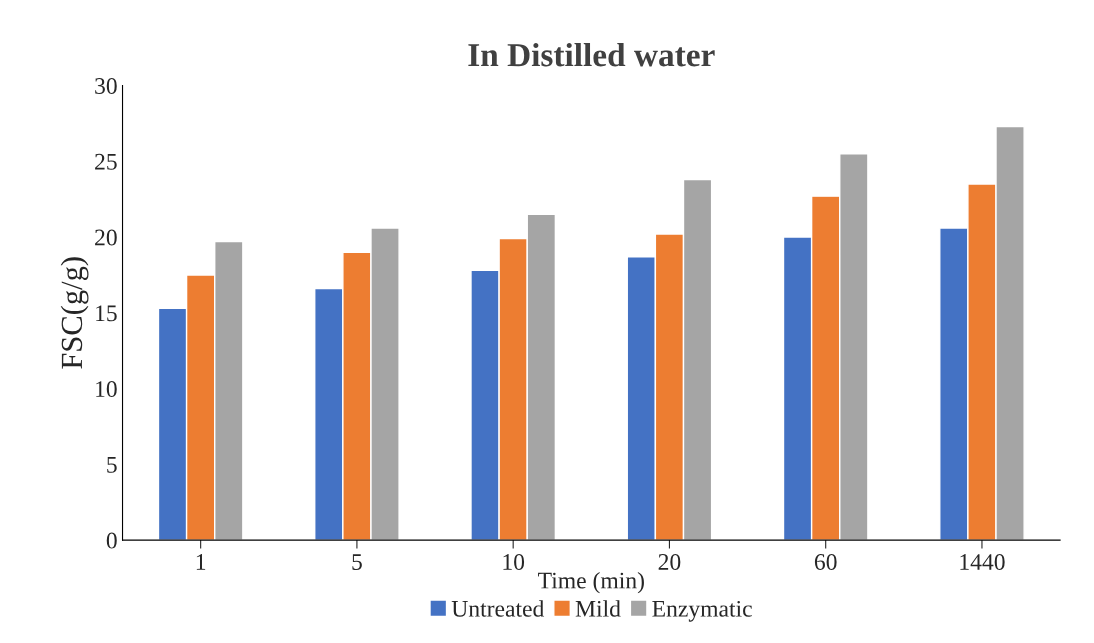 This screenshot has height=643, width=1094. What do you see at coordinates (498, 608) in the screenshot?
I see `legend-label: Untreated` at bounding box center [498, 608].